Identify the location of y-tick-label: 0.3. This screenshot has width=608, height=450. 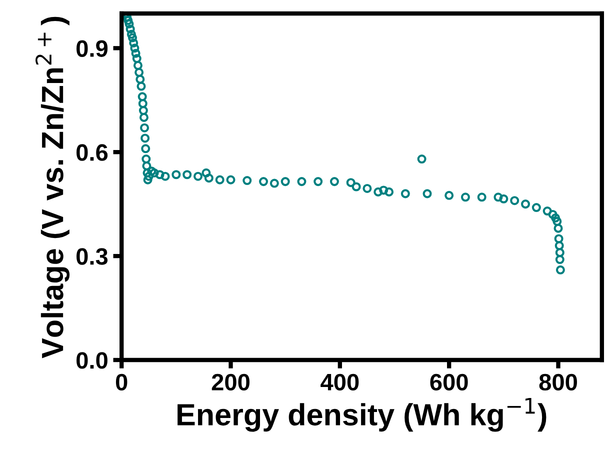
(92, 256).